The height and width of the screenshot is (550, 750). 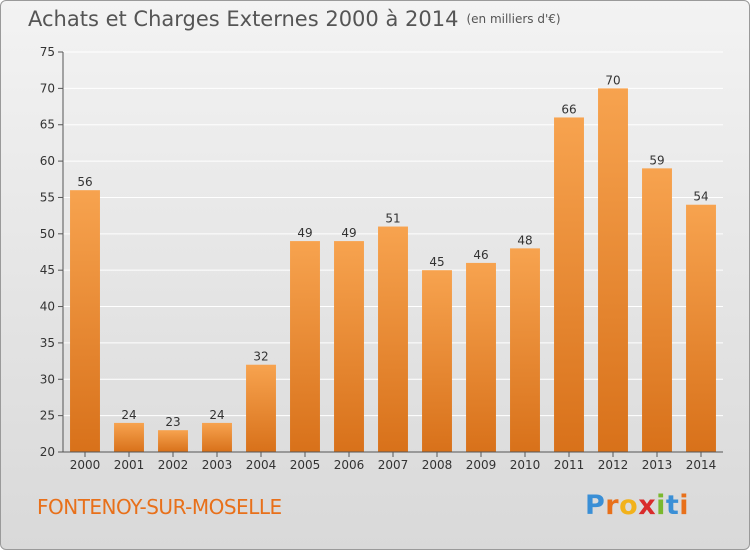 I want to click on proxiti-logo: Proxiti, so click(x=637, y=505).